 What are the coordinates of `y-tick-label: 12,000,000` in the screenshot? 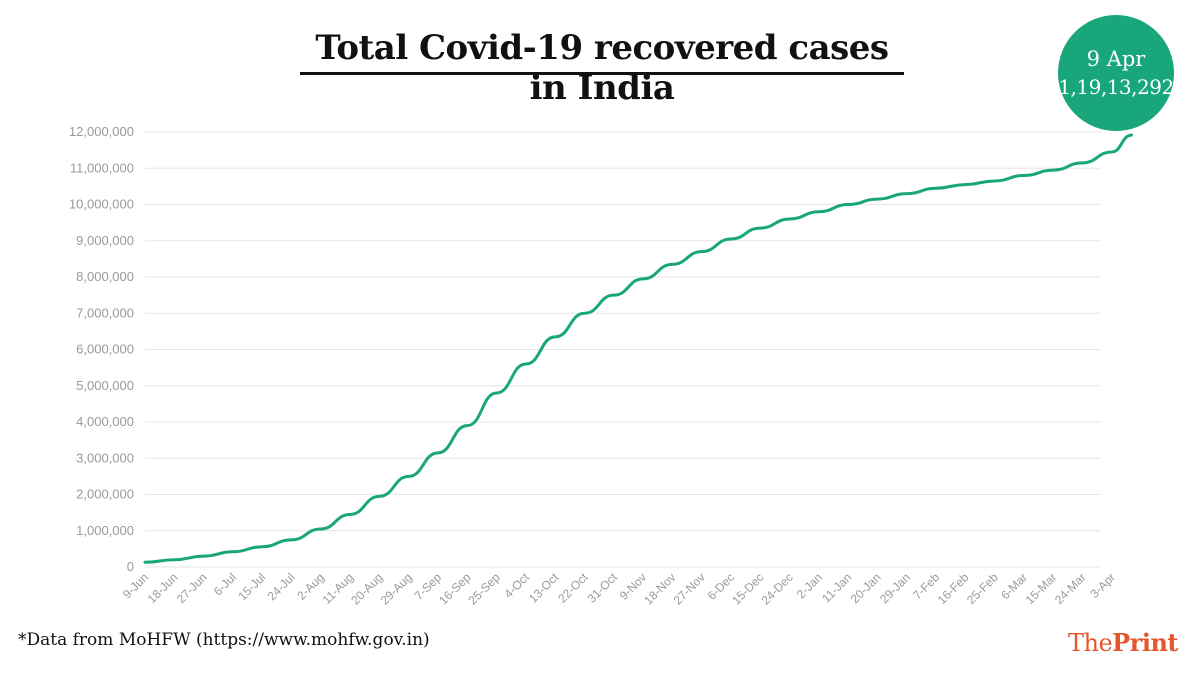 It's located at (101, 131).